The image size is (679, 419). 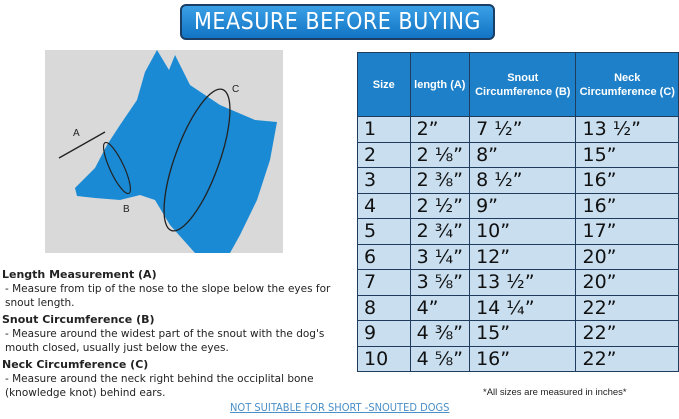 What do you see at coordinates (440, 333) in the screenshot?
I see `table-cell: 4 ⅜”` at bounding box center [440, 333].